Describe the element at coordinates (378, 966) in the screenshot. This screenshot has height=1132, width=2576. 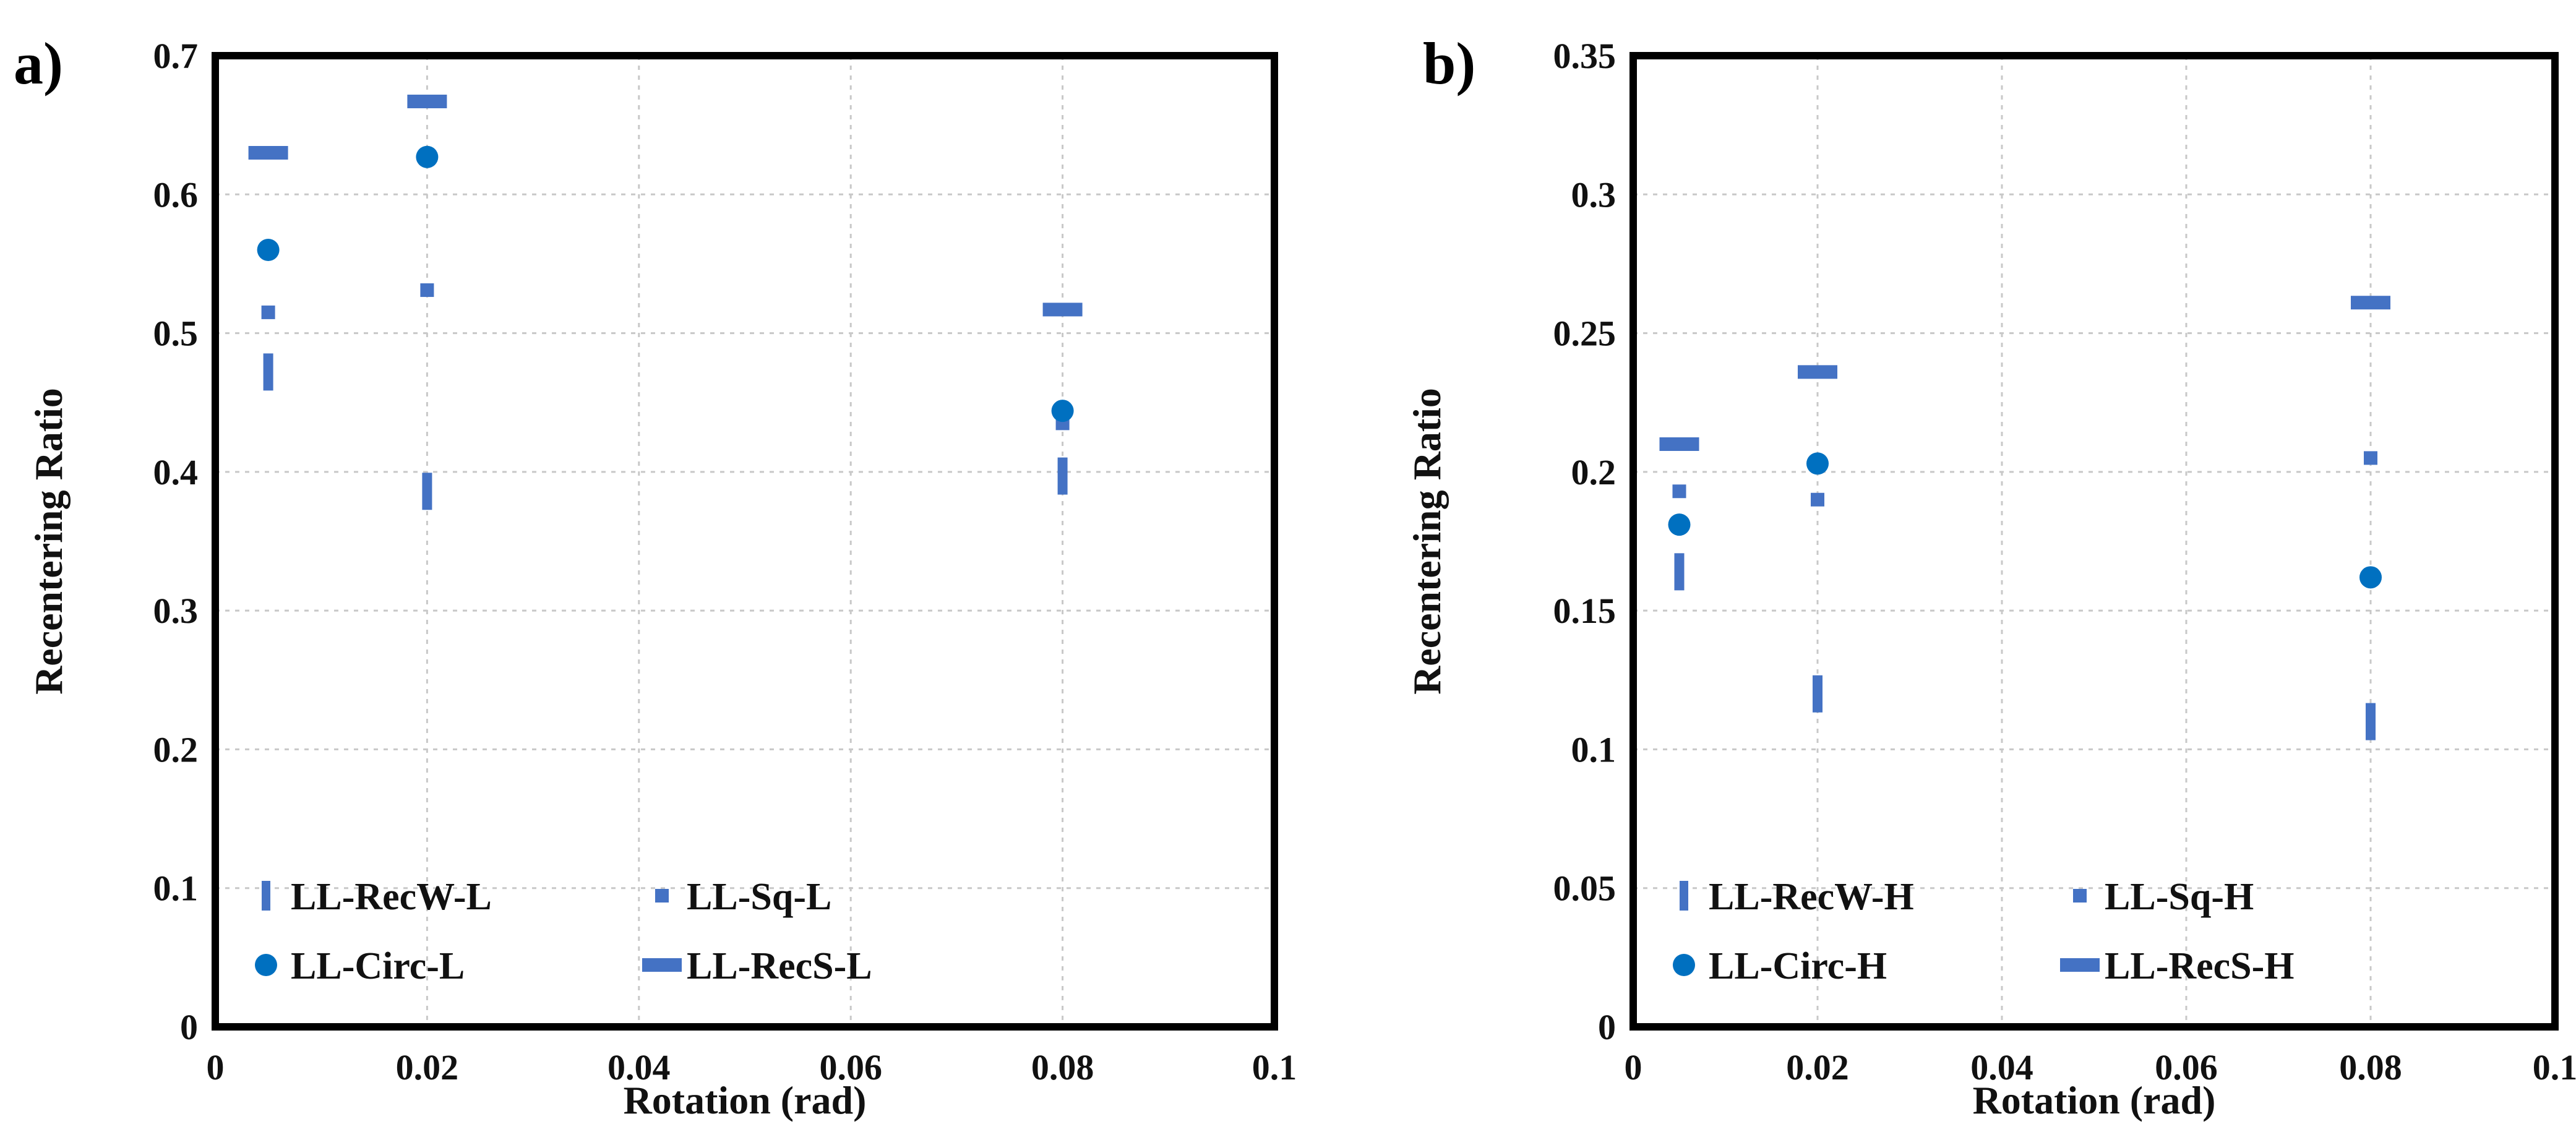
I see `legend-label: LL-Circ-L` at that location.